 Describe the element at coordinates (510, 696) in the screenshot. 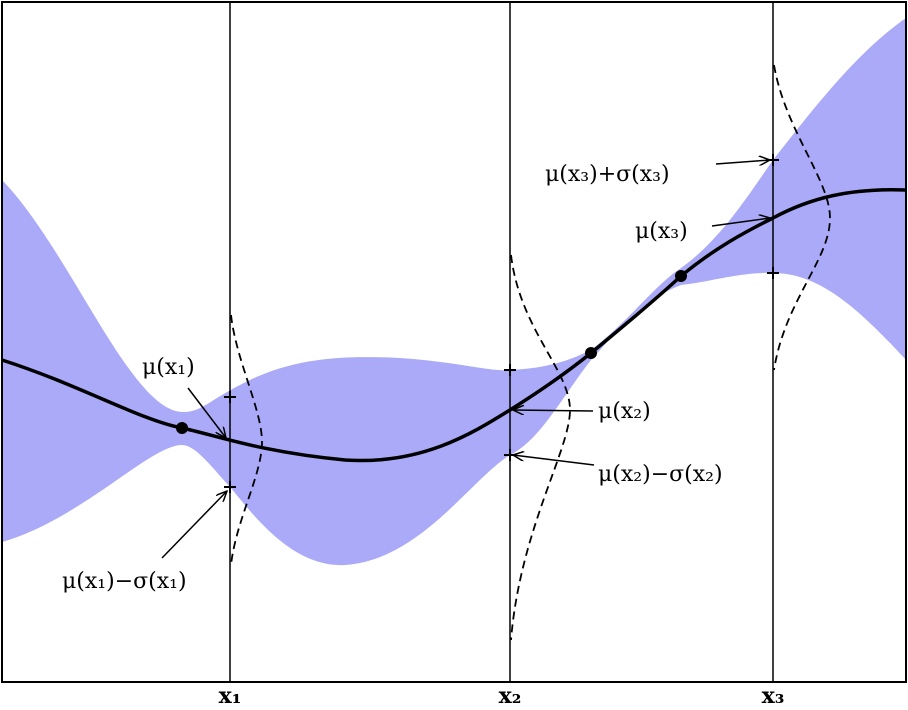

I see `axis-tick-label: x₂` at that location.